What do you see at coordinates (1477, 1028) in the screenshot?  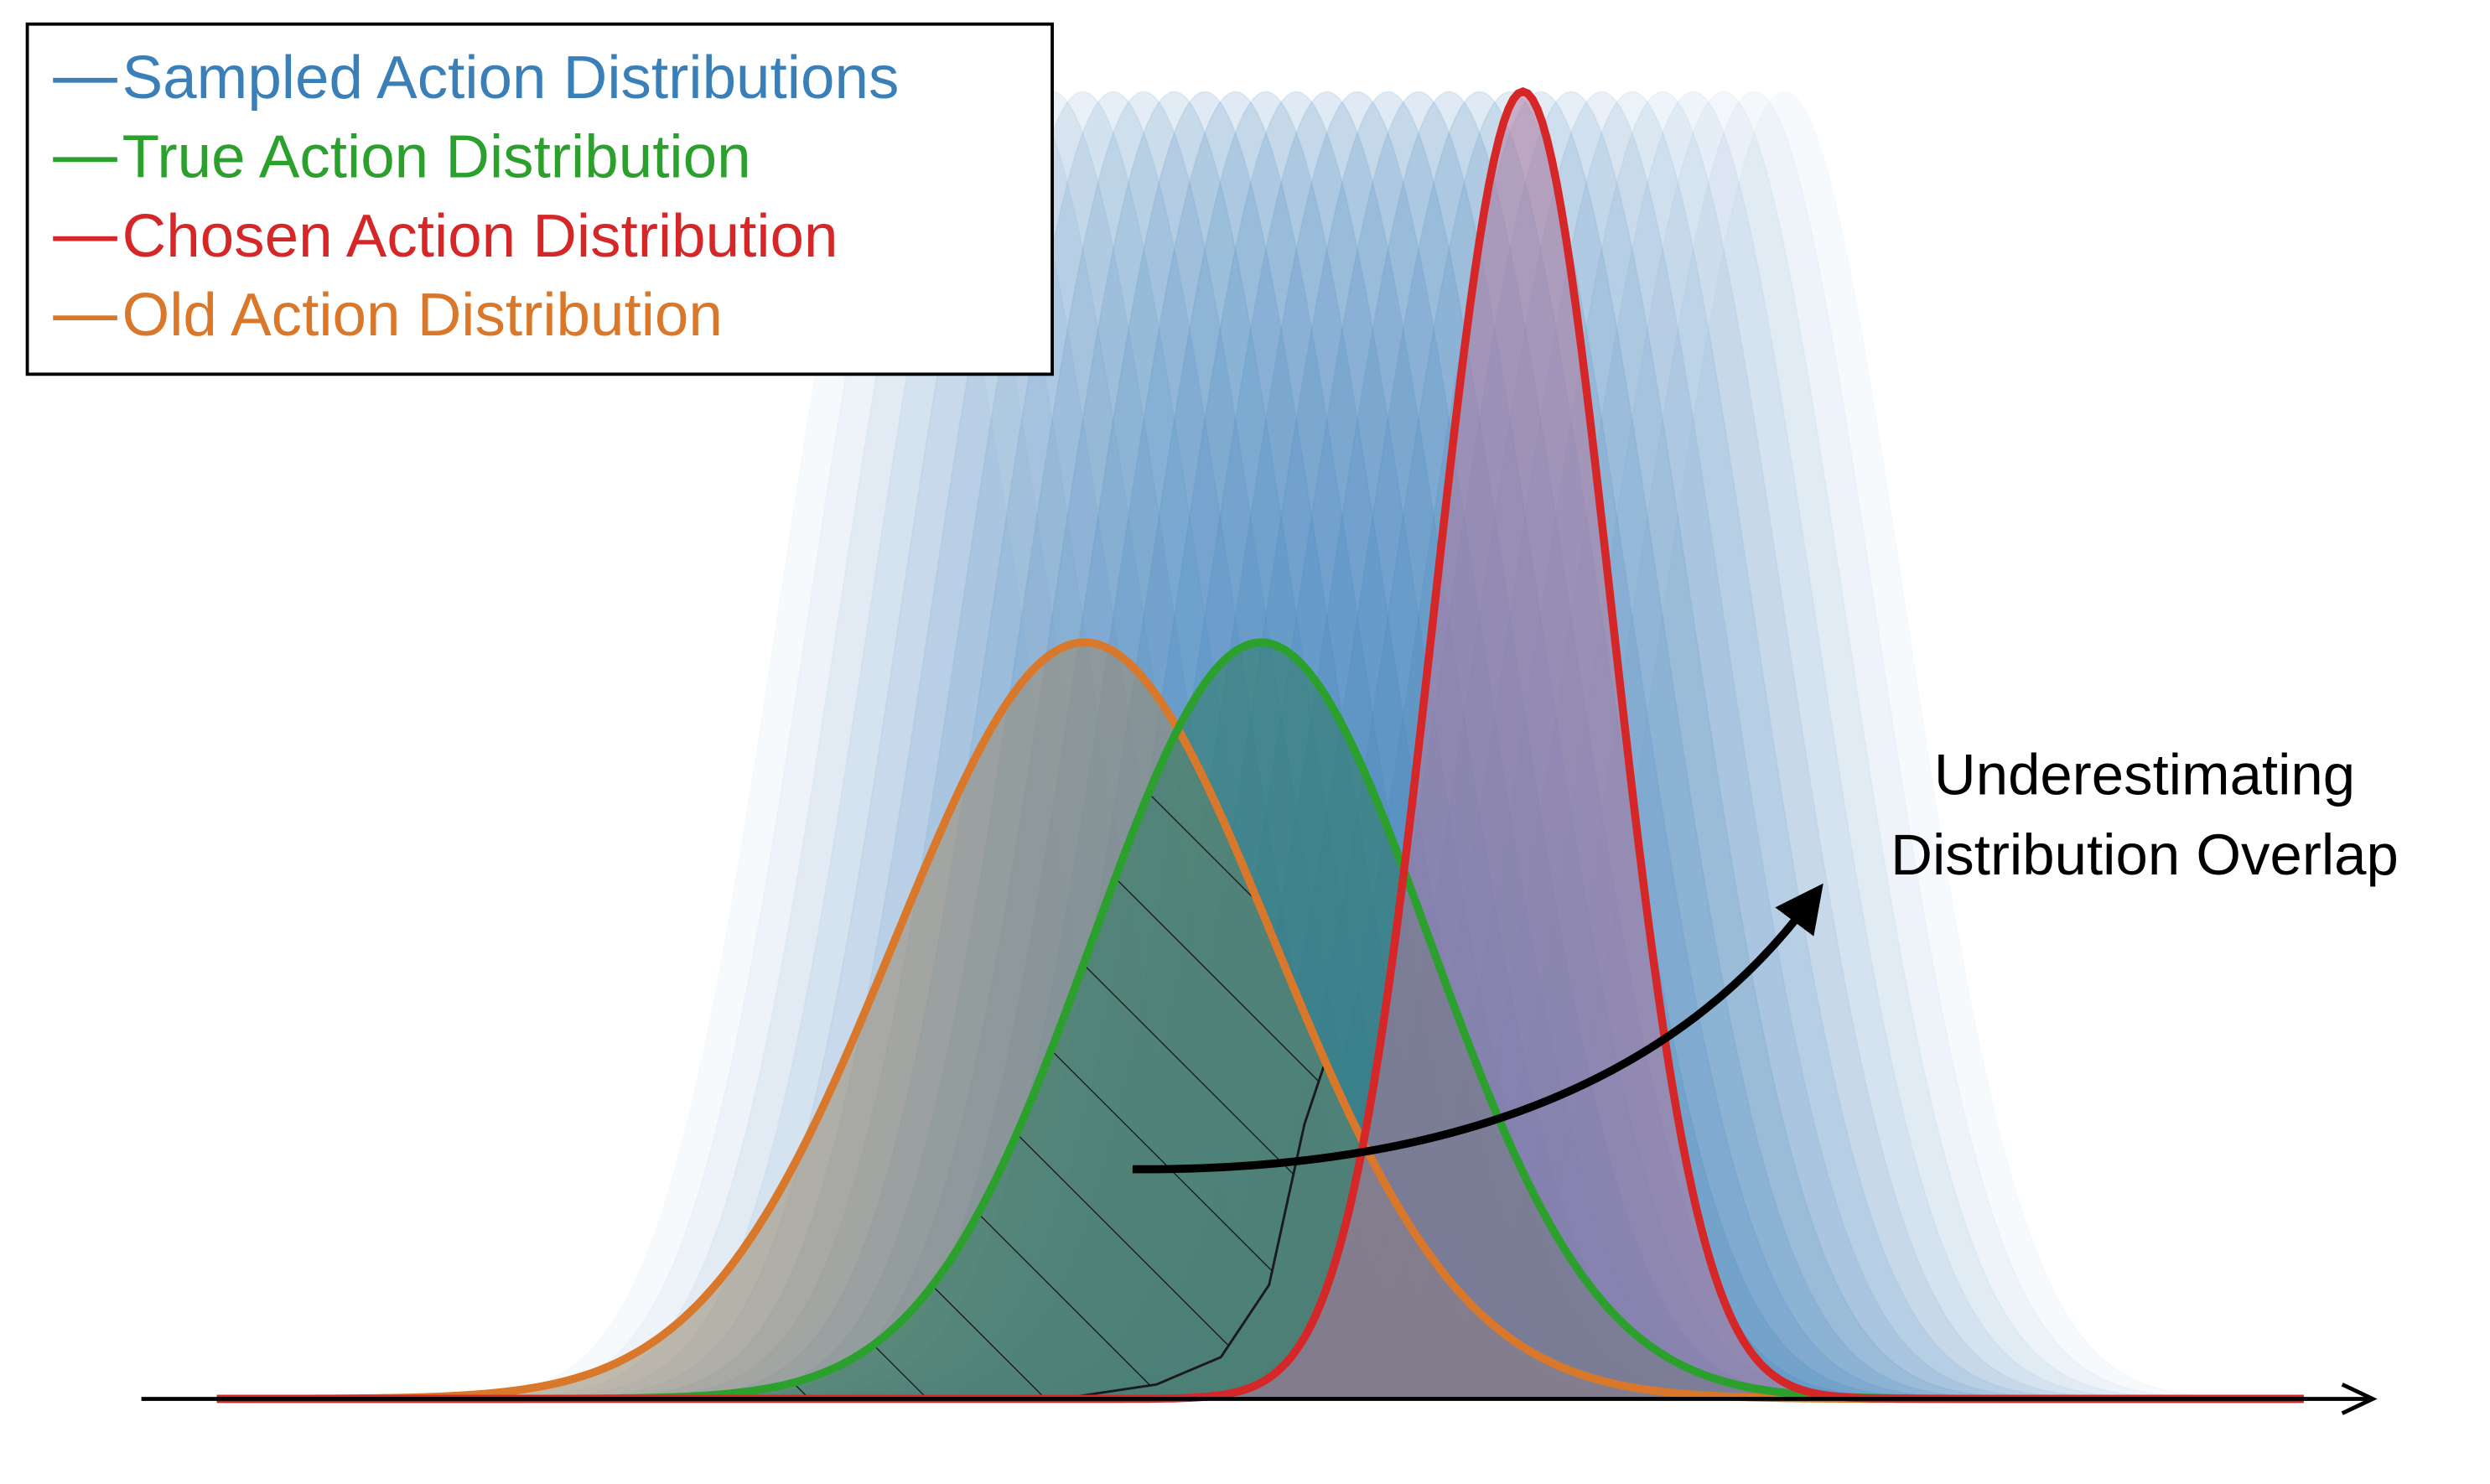 I see `annotation-arrow` at bounding box center [1477, 1028].